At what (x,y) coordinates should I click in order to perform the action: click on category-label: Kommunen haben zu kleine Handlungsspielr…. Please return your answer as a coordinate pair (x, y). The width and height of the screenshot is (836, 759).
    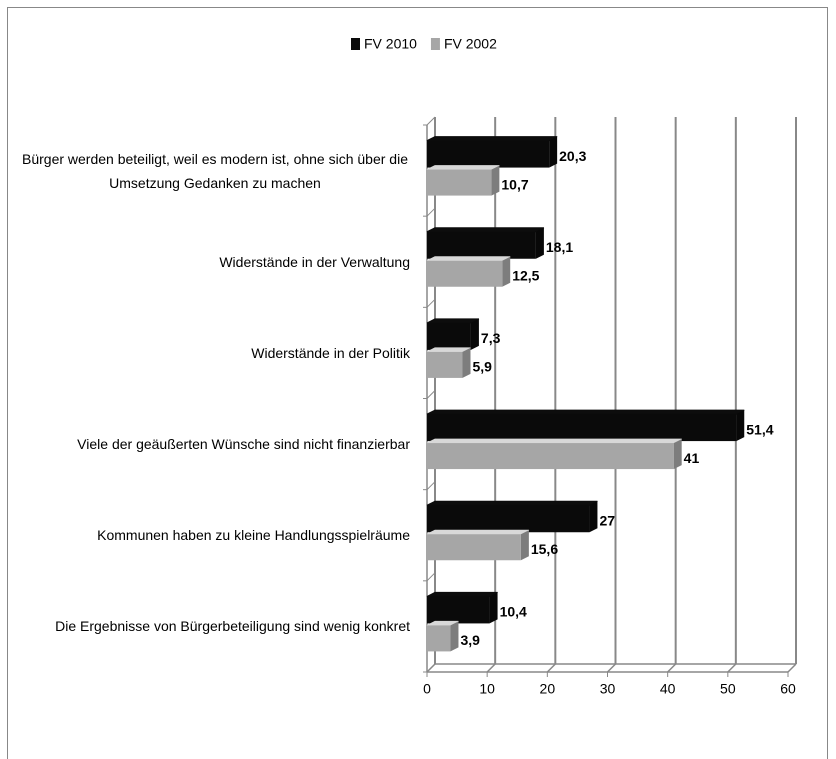
    Looking at the image, I should click on (210, 535).